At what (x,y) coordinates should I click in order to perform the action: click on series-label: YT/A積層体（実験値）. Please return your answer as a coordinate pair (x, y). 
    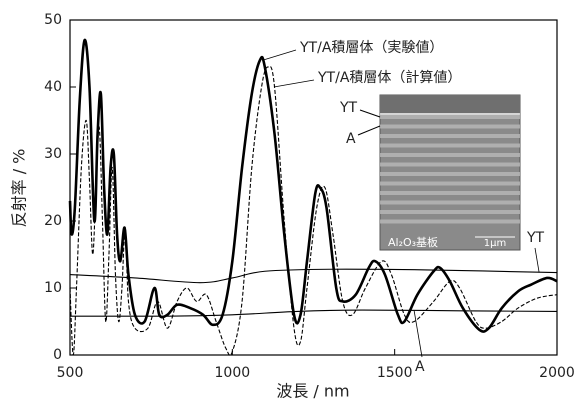
    Looking at the image, I should click on (371, 48).